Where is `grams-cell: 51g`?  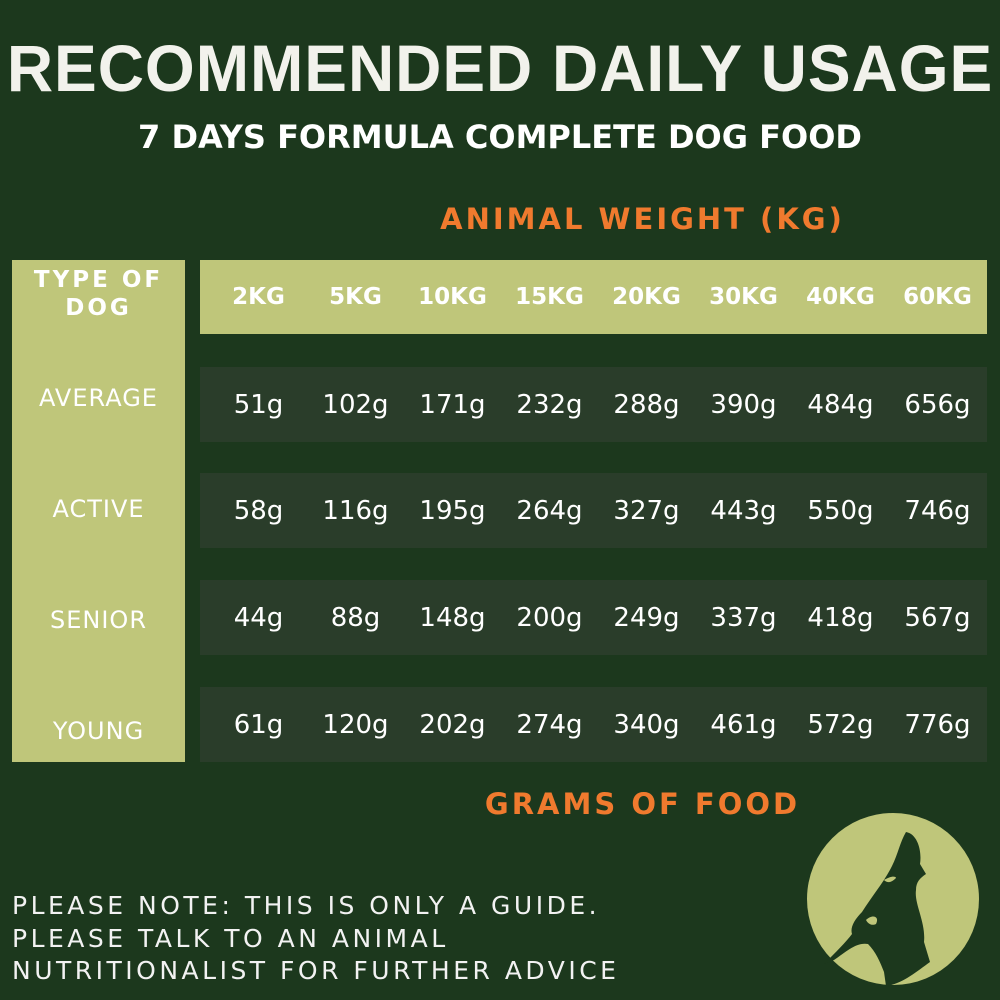 grams-cell: 51g is located at coordinates (258, 404).